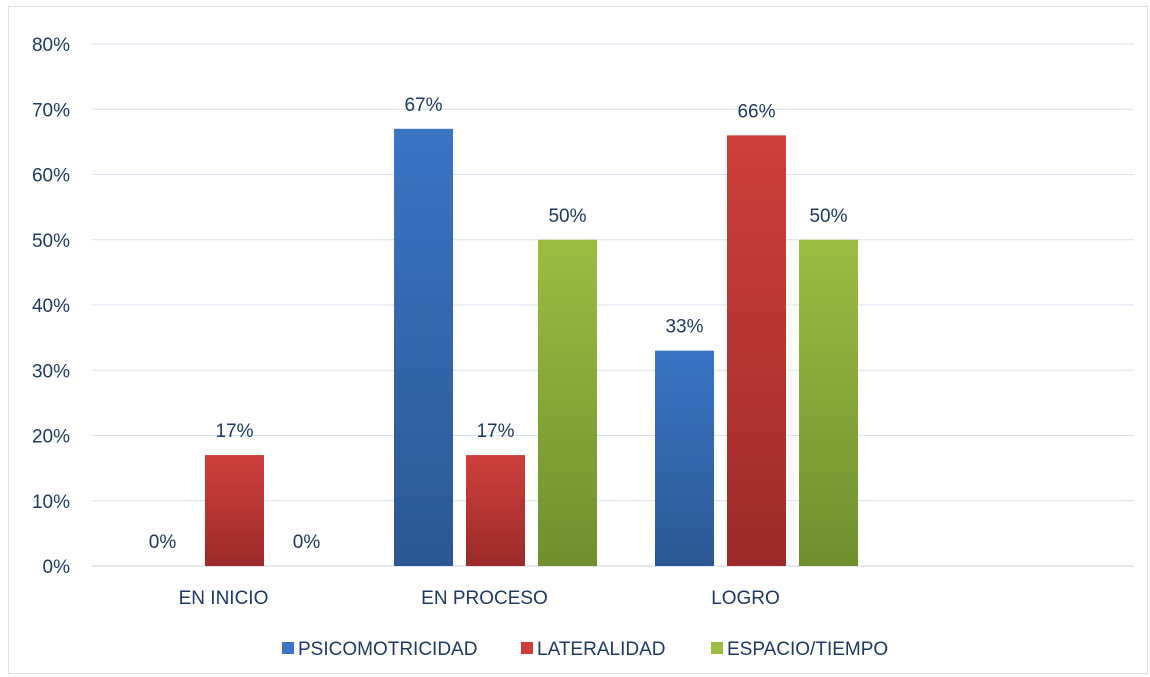  What do you see at coordinates (234, 510) in the screenshot?
I see `bar-lateralidad-en-inicio` at bounding box center [234, 510].